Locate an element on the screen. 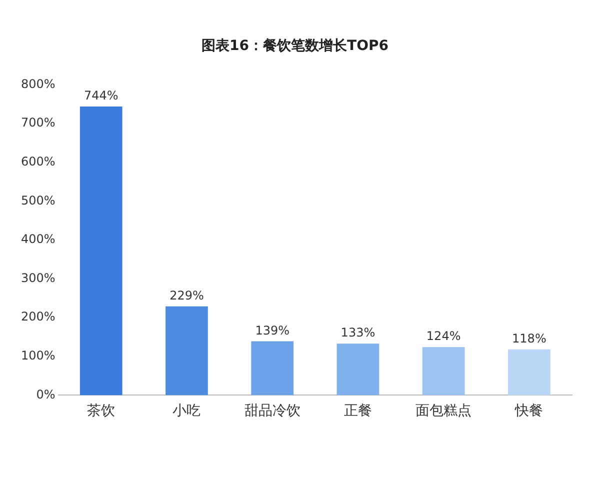 This screenshot has height=480, width=600. data-label: 133% is located at coordinates (358, 333).